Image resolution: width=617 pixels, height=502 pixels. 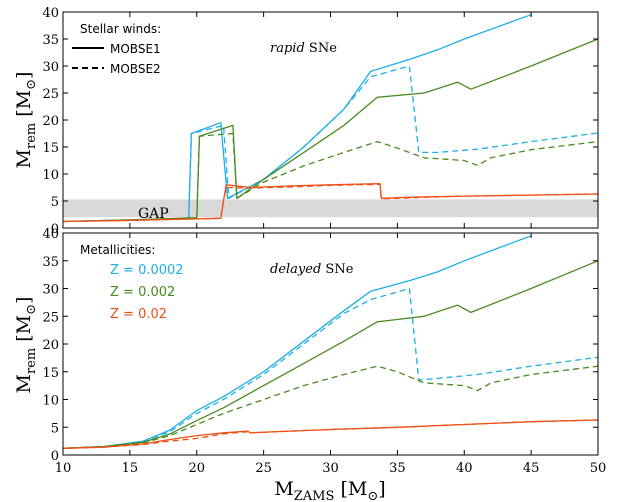 What do you see at coordinates (50, 67) in the screenshot?
I see `top-ytick-label-30: 30` at bounding box center [50, 67].